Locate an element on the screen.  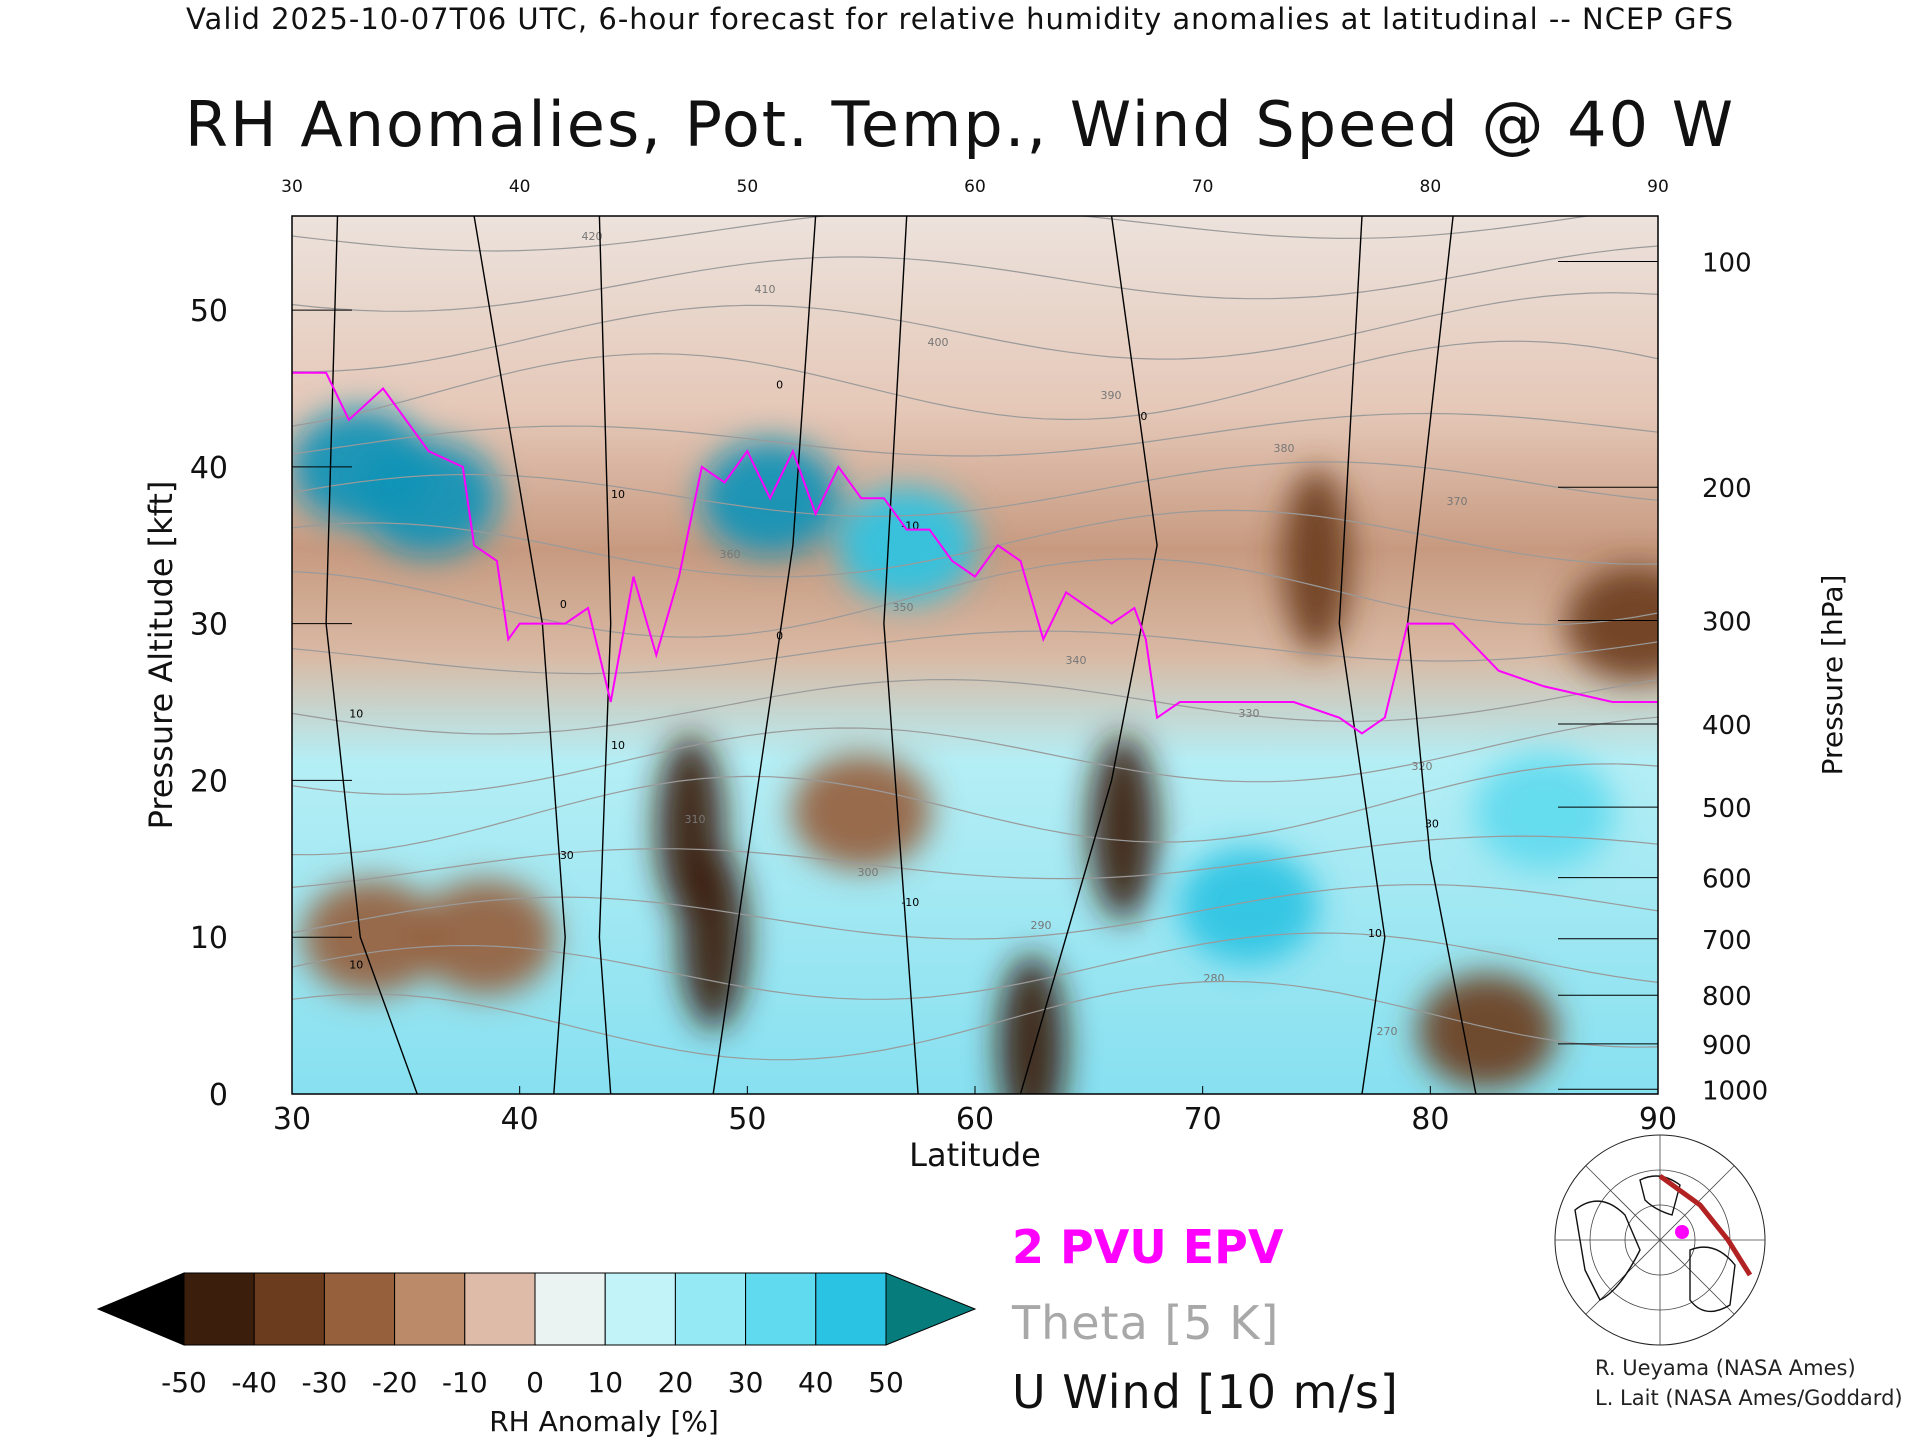
u-wind-label-12: -10 is located at coordinates (910, 902).